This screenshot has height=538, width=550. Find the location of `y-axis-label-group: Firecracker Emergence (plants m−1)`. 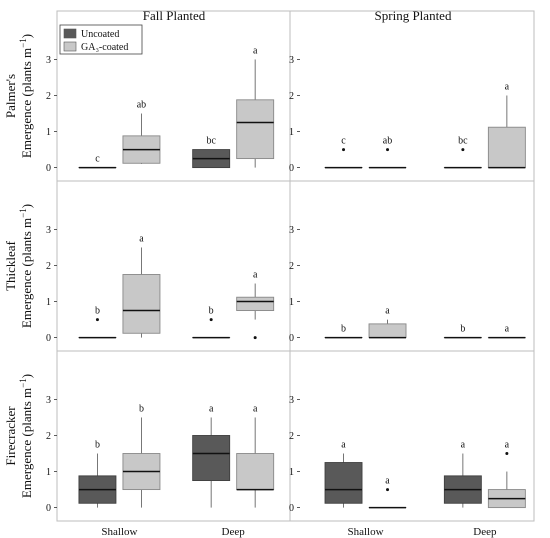

y-axis-label-group: Firecracker Emergence (plants m−1) is located at coordinates (18, 436).